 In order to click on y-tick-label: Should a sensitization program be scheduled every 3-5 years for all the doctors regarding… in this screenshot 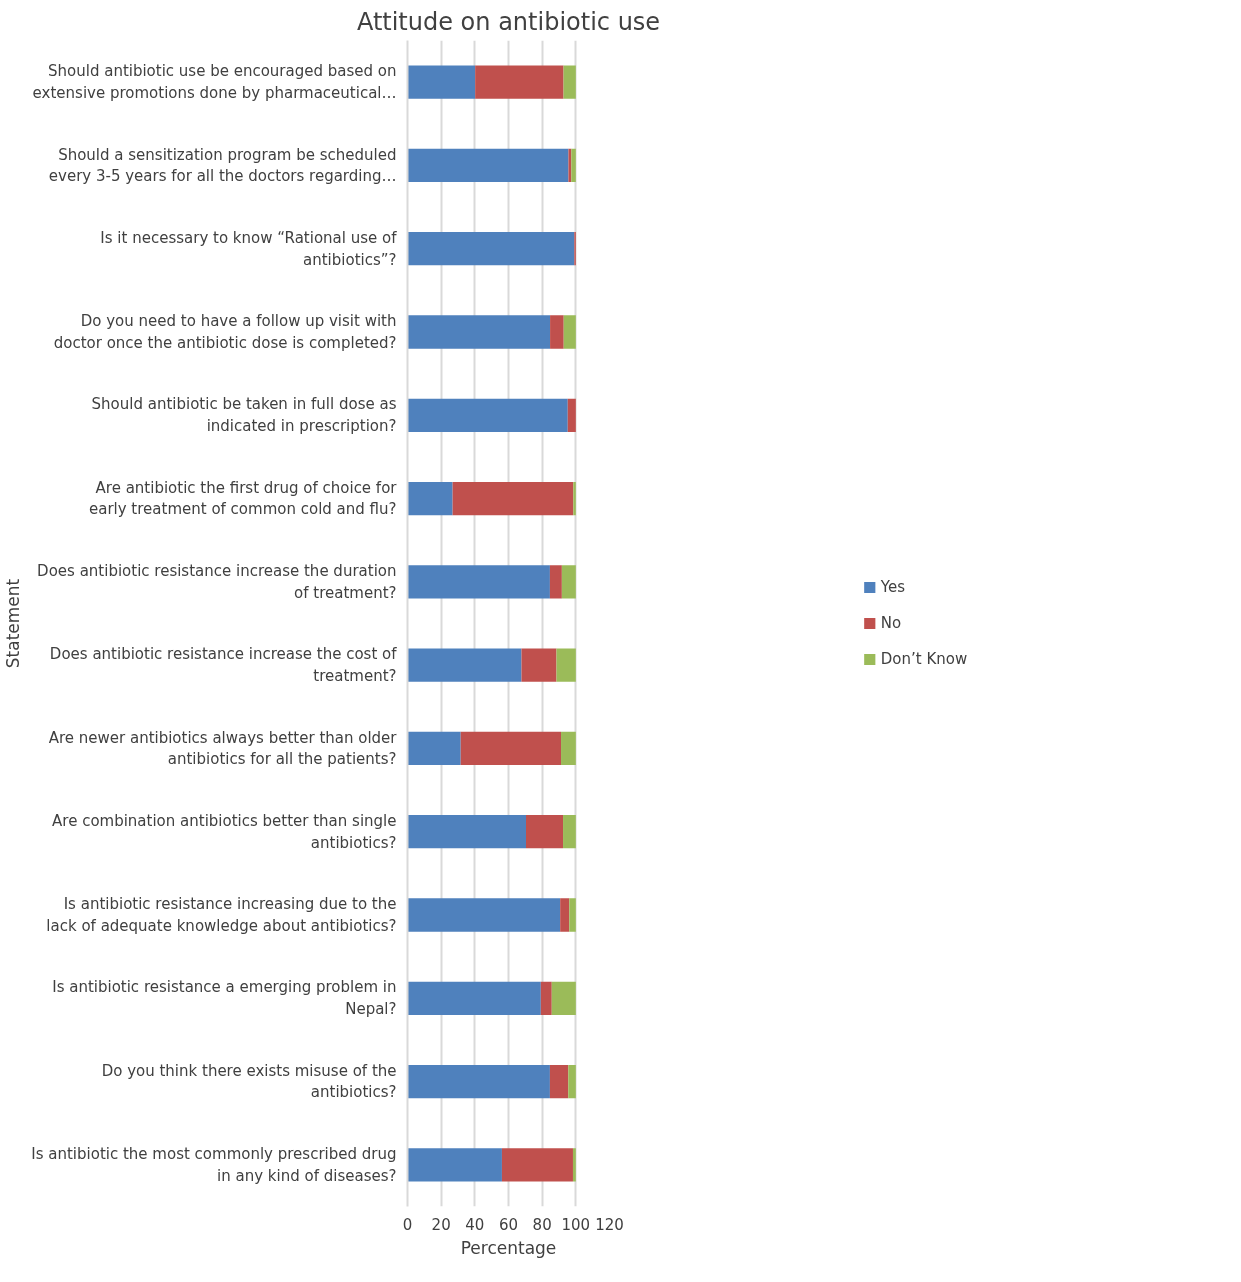, I will do `click(222, 165)`.